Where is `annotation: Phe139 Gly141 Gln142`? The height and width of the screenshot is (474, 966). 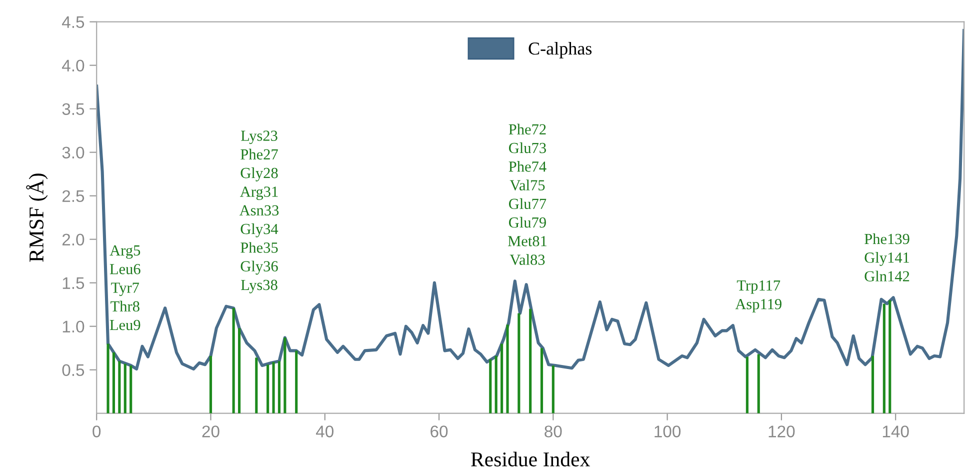 annotation: Phe139 Gly141 Gln142 is located at coordinates (887, 257).